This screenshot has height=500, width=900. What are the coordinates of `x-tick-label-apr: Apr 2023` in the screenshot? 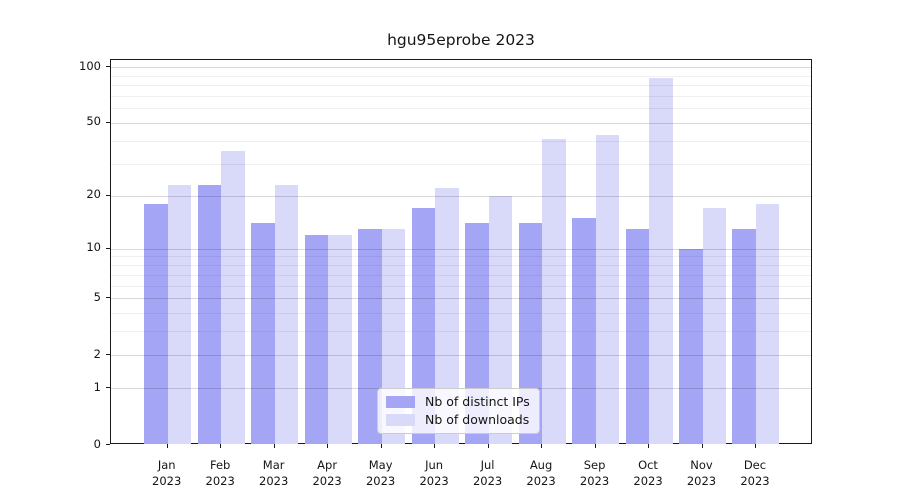 It's located at (327, 473).